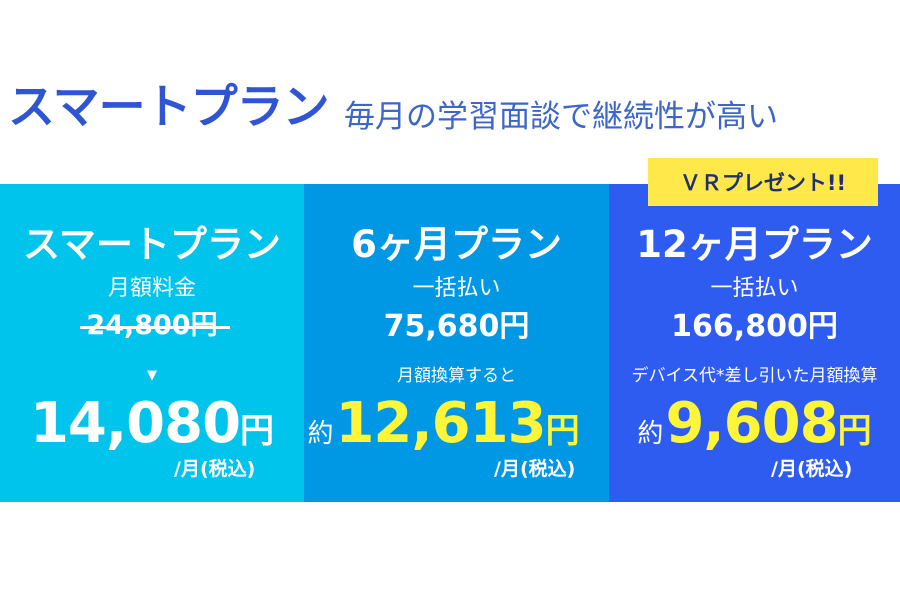  What do you see at coordinates (754, 326) in the screenshot?
I see `lump-price: 166,800円` at bounding box center [754, 326].